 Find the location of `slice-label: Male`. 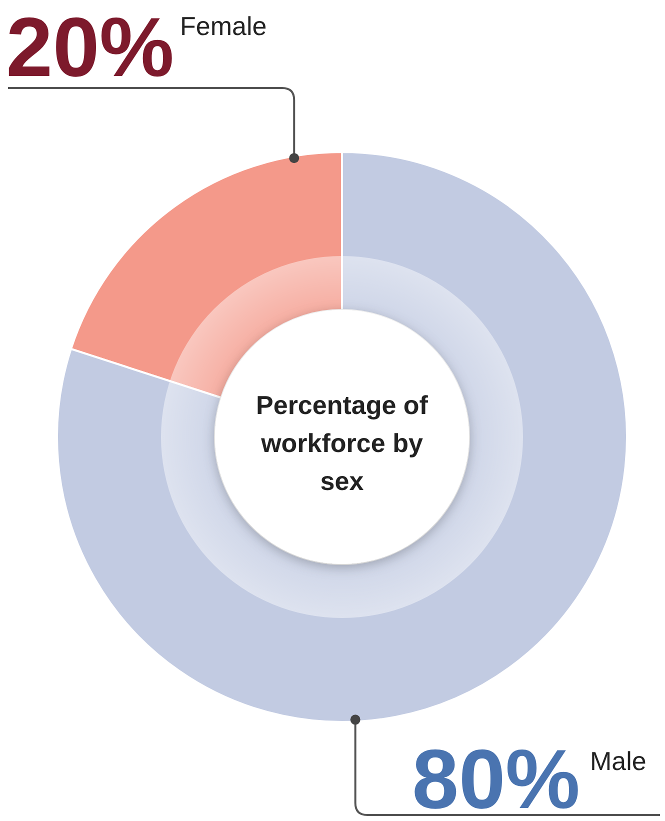

slice-label: Male is located at coordinates (618, 761).